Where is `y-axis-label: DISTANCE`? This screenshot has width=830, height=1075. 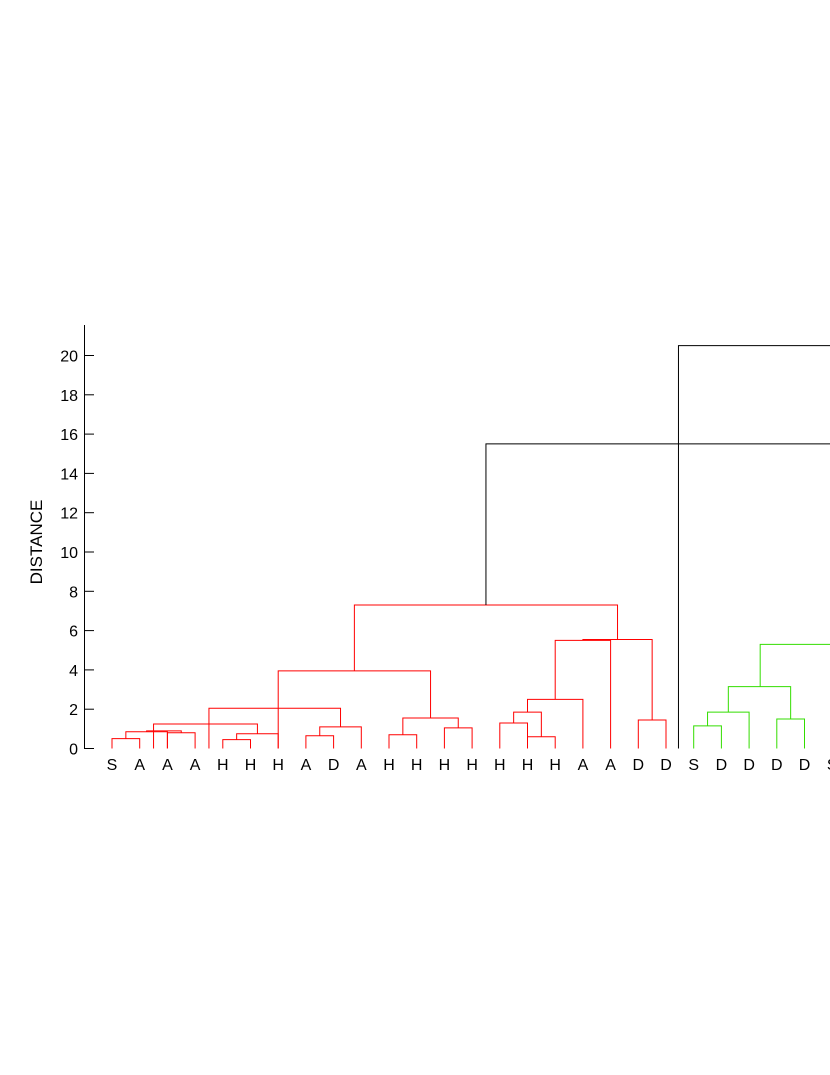
y-axis-label: DISTANCE is located at coordinates (36, 542).